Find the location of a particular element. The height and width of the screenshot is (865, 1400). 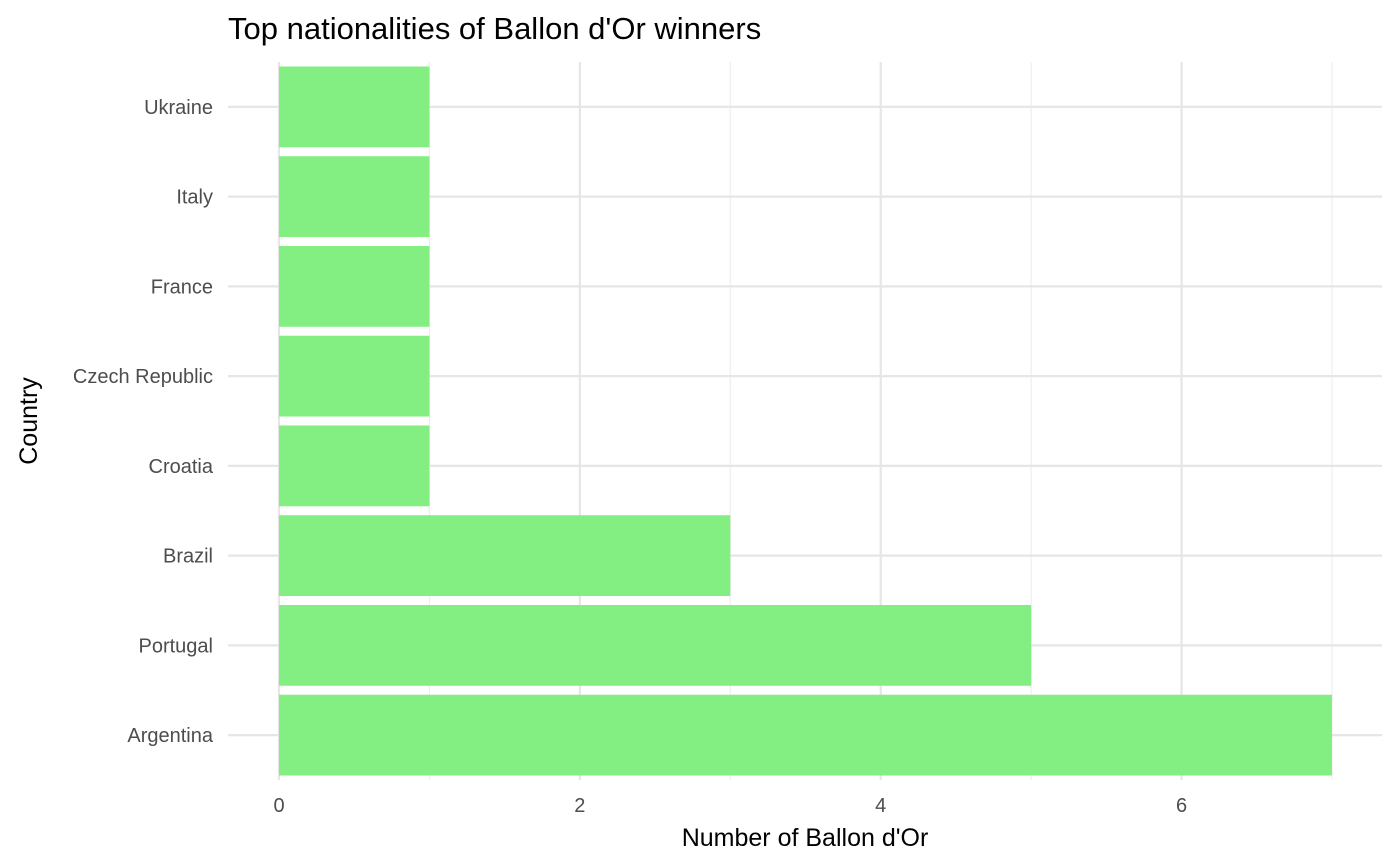

y-tick-label: Czech Republic is located at coordinates (143, 377).